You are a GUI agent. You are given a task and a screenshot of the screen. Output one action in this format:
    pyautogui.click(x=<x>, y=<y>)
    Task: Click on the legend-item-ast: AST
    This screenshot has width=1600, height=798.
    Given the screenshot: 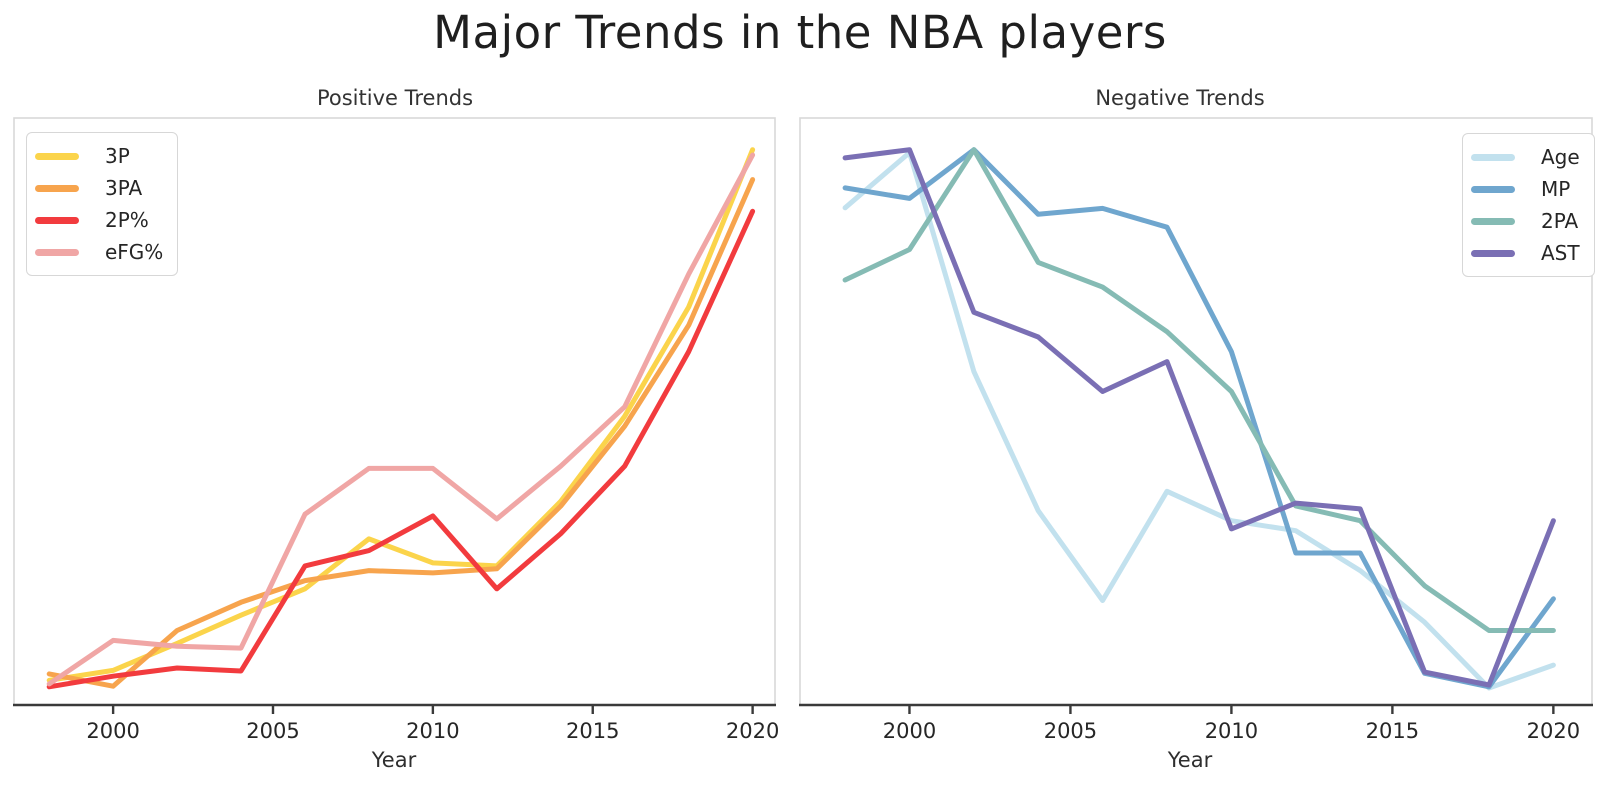 What is the action you would take?
    pyautogui.click(x=1525, y=253)
    